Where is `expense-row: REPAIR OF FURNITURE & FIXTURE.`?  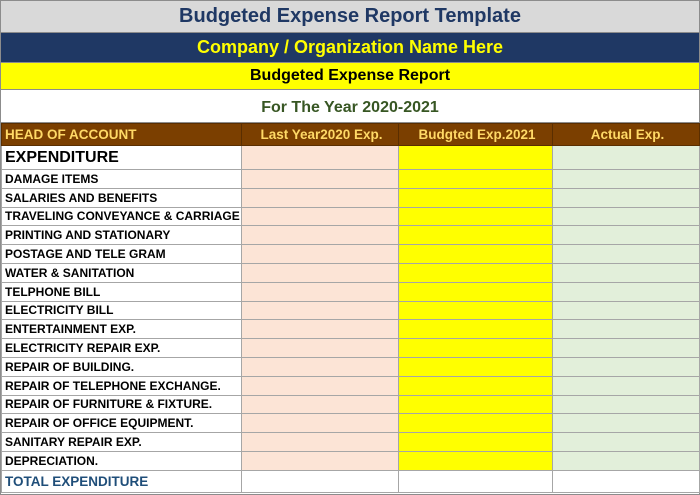 expense-row: REPAIR OF FURNITURE & FIXTURE. is located at coordinates (350, 404).